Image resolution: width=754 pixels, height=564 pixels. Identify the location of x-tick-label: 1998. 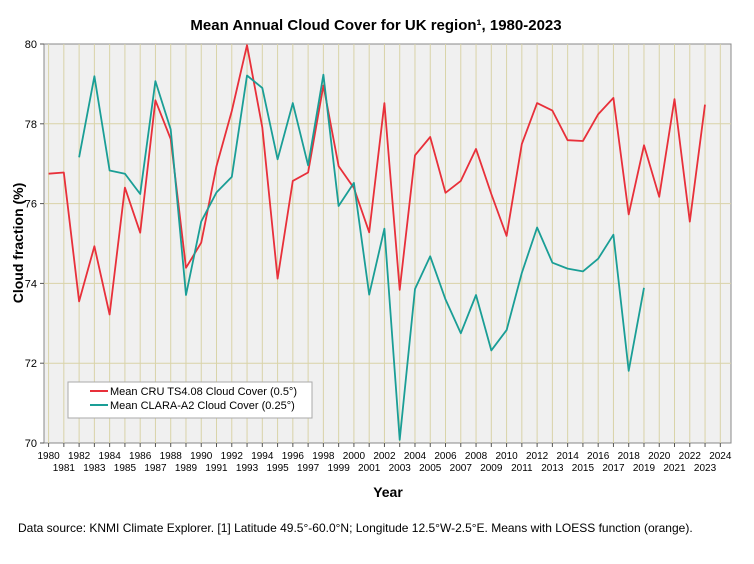
(323, 456).